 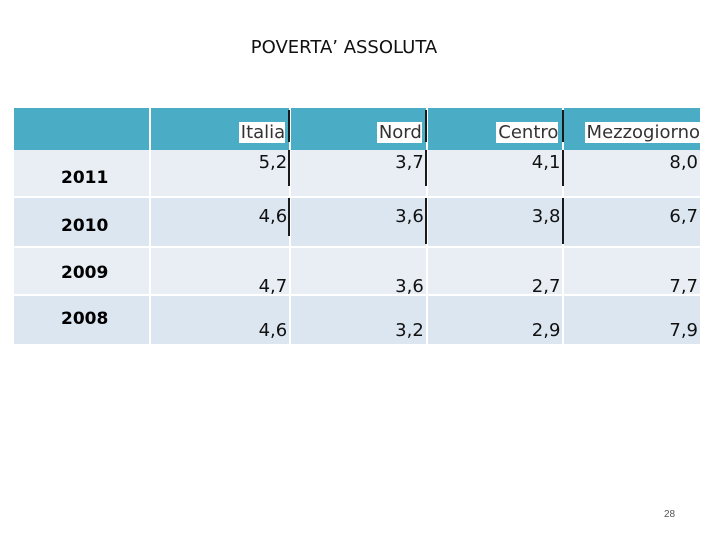 I want to click on header-label-centro: Centro, so click(x=527, y=132).